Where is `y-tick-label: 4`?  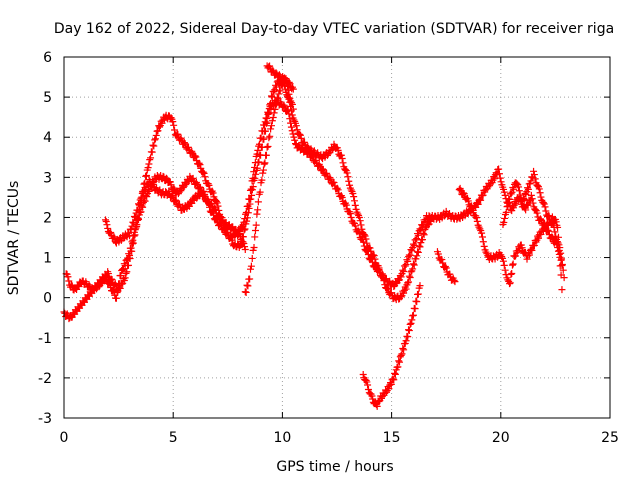
y-tick-label: 4 is located at coordinates (47, 138).